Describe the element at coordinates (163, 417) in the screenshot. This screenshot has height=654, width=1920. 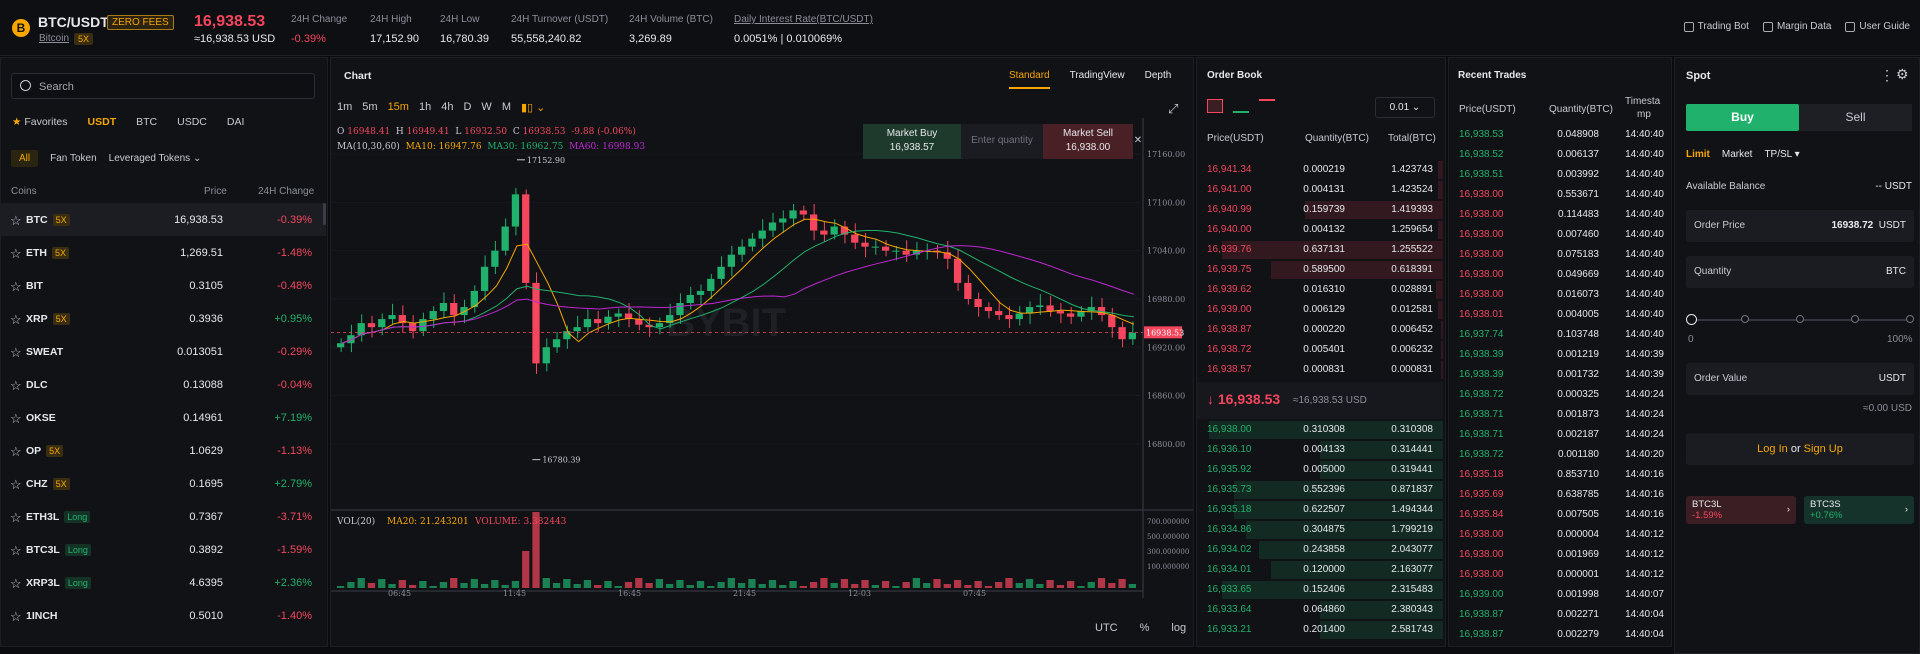
I see `market-row: ☆ OKSE 0.14961 +7.19%` at that location.